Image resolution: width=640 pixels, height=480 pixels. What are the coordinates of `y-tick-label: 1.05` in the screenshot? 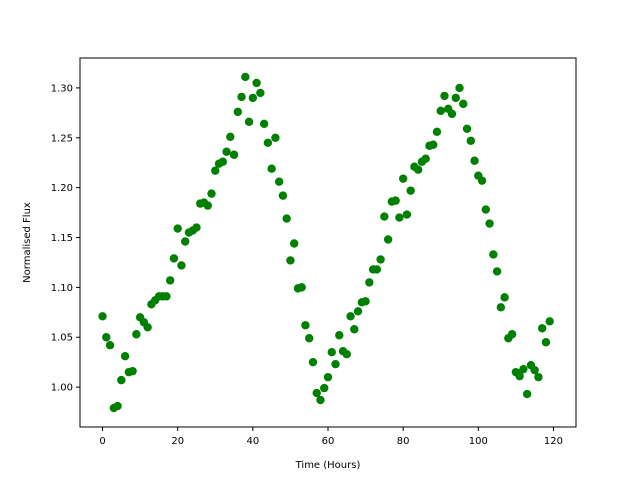 It's located at (62, 338).